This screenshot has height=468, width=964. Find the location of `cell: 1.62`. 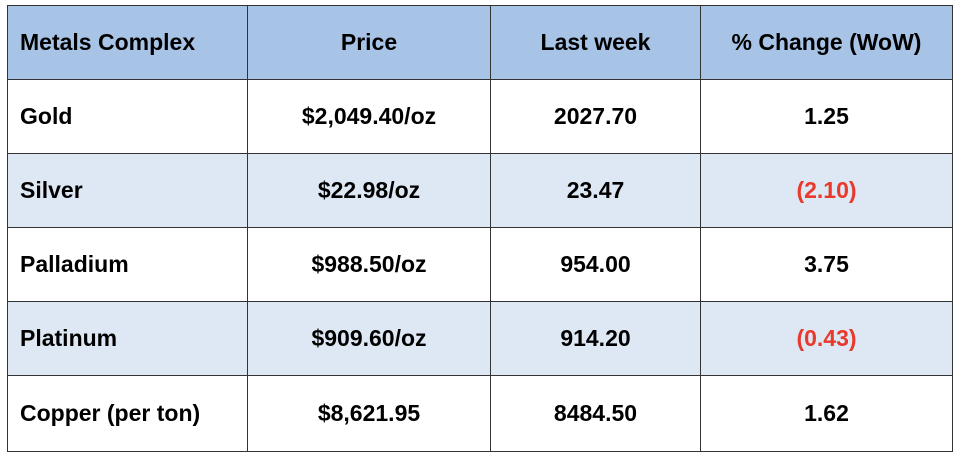

cell: 1.62 is located at coordinates (826, 413).